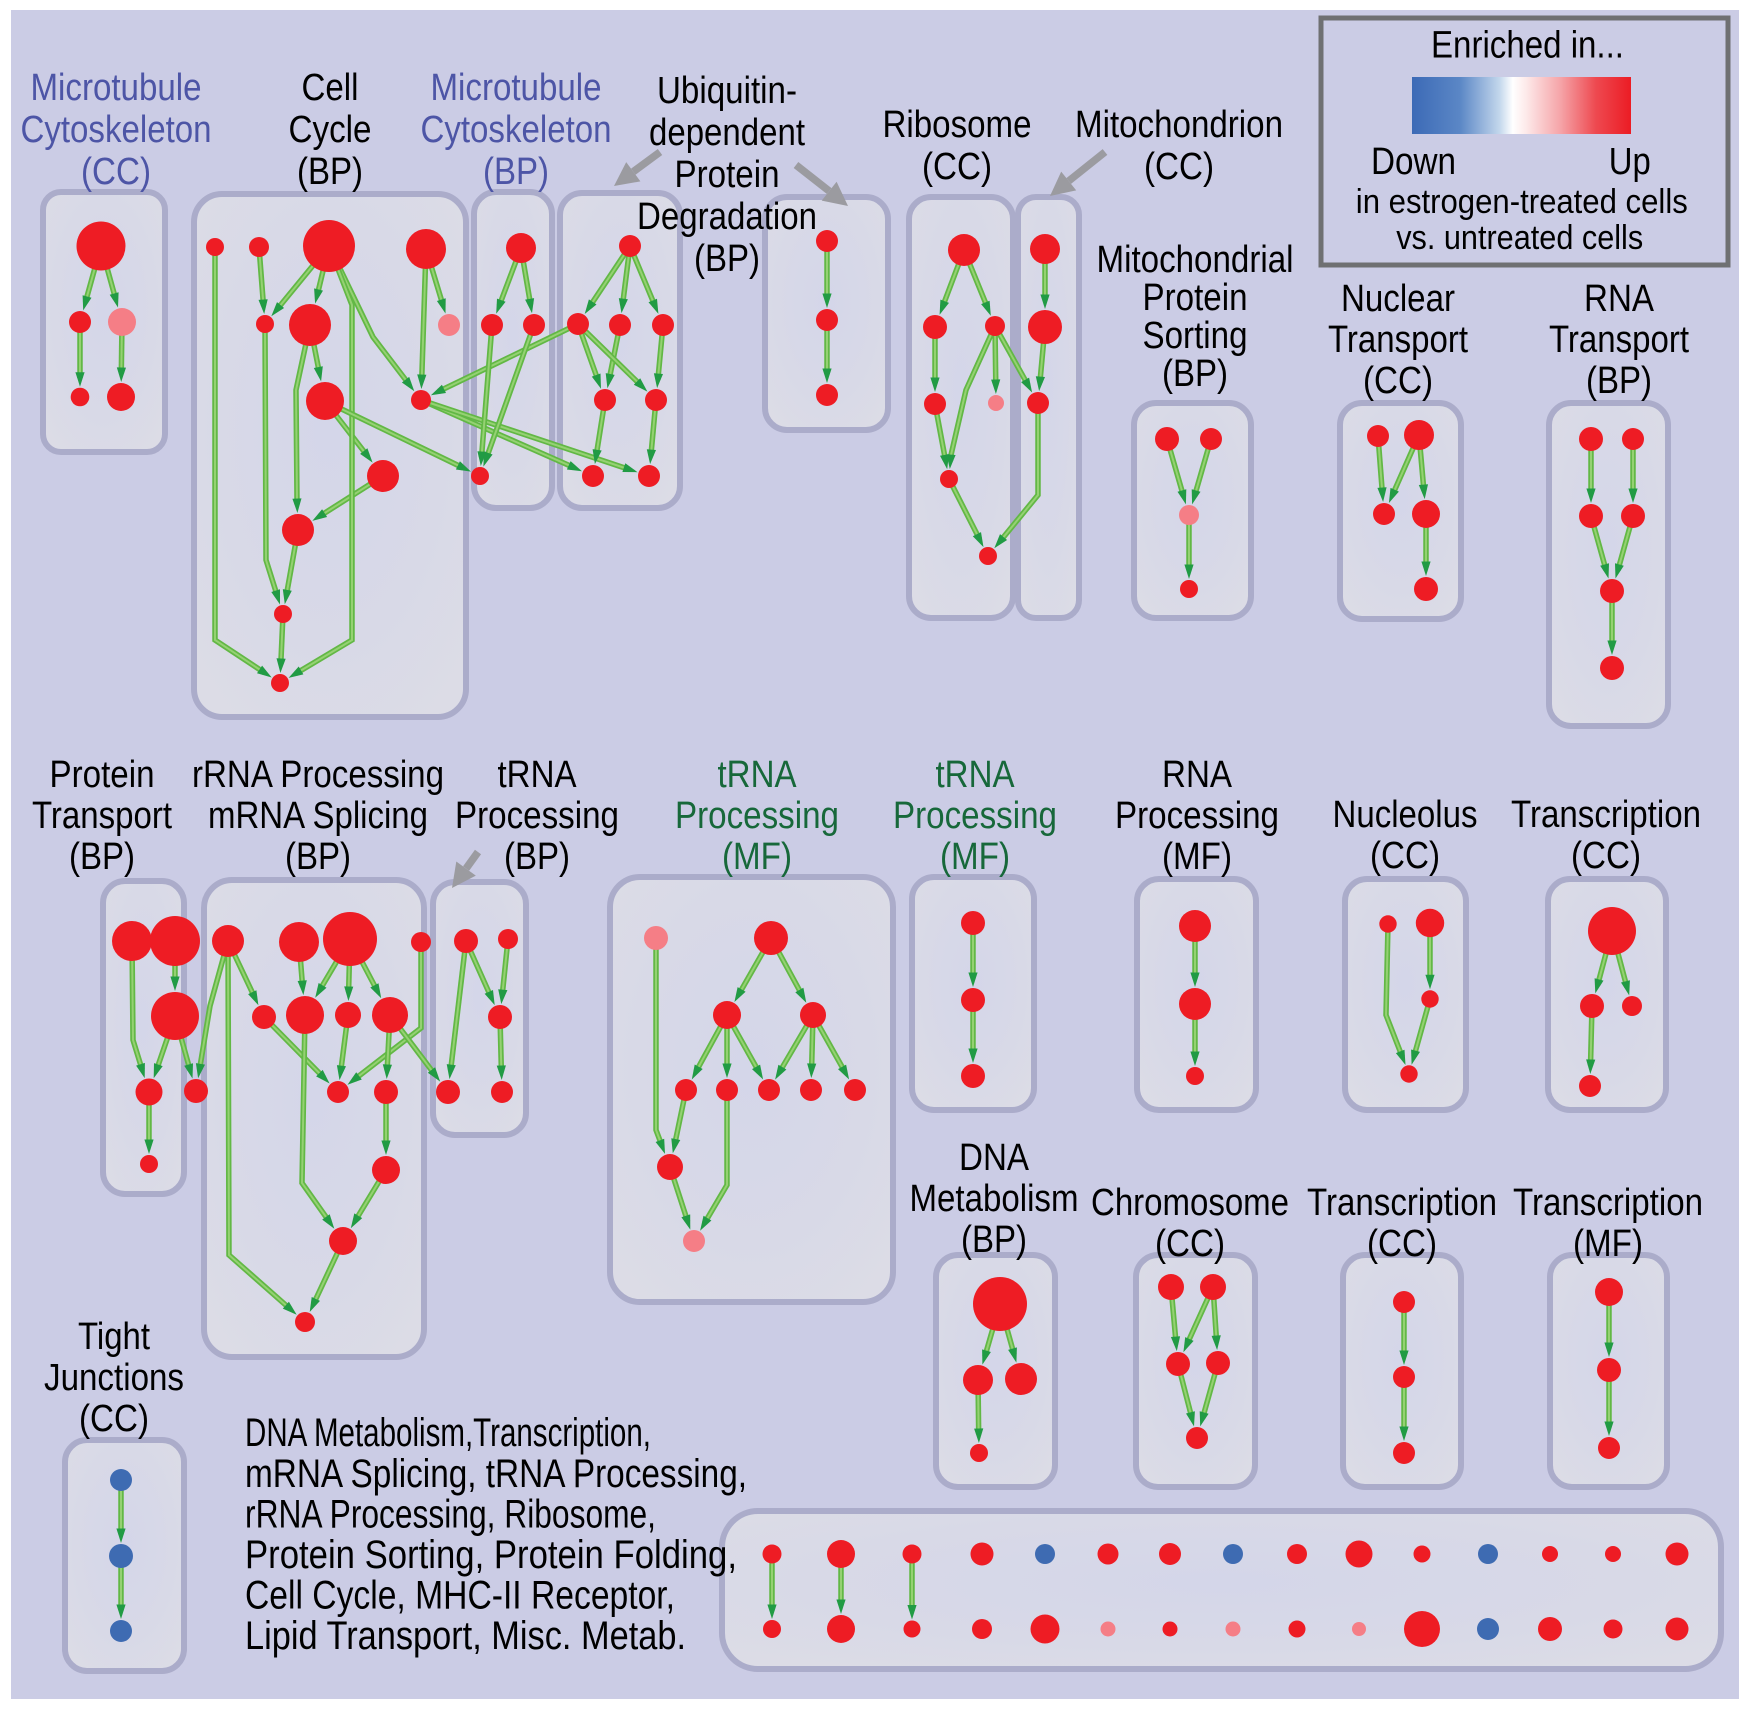 The image size is (1750, 1715). Describe the element at coordinates (450, 1515) in the screenshot. I see `svg-text: rRNA Processing, Ribosome,` at that location.